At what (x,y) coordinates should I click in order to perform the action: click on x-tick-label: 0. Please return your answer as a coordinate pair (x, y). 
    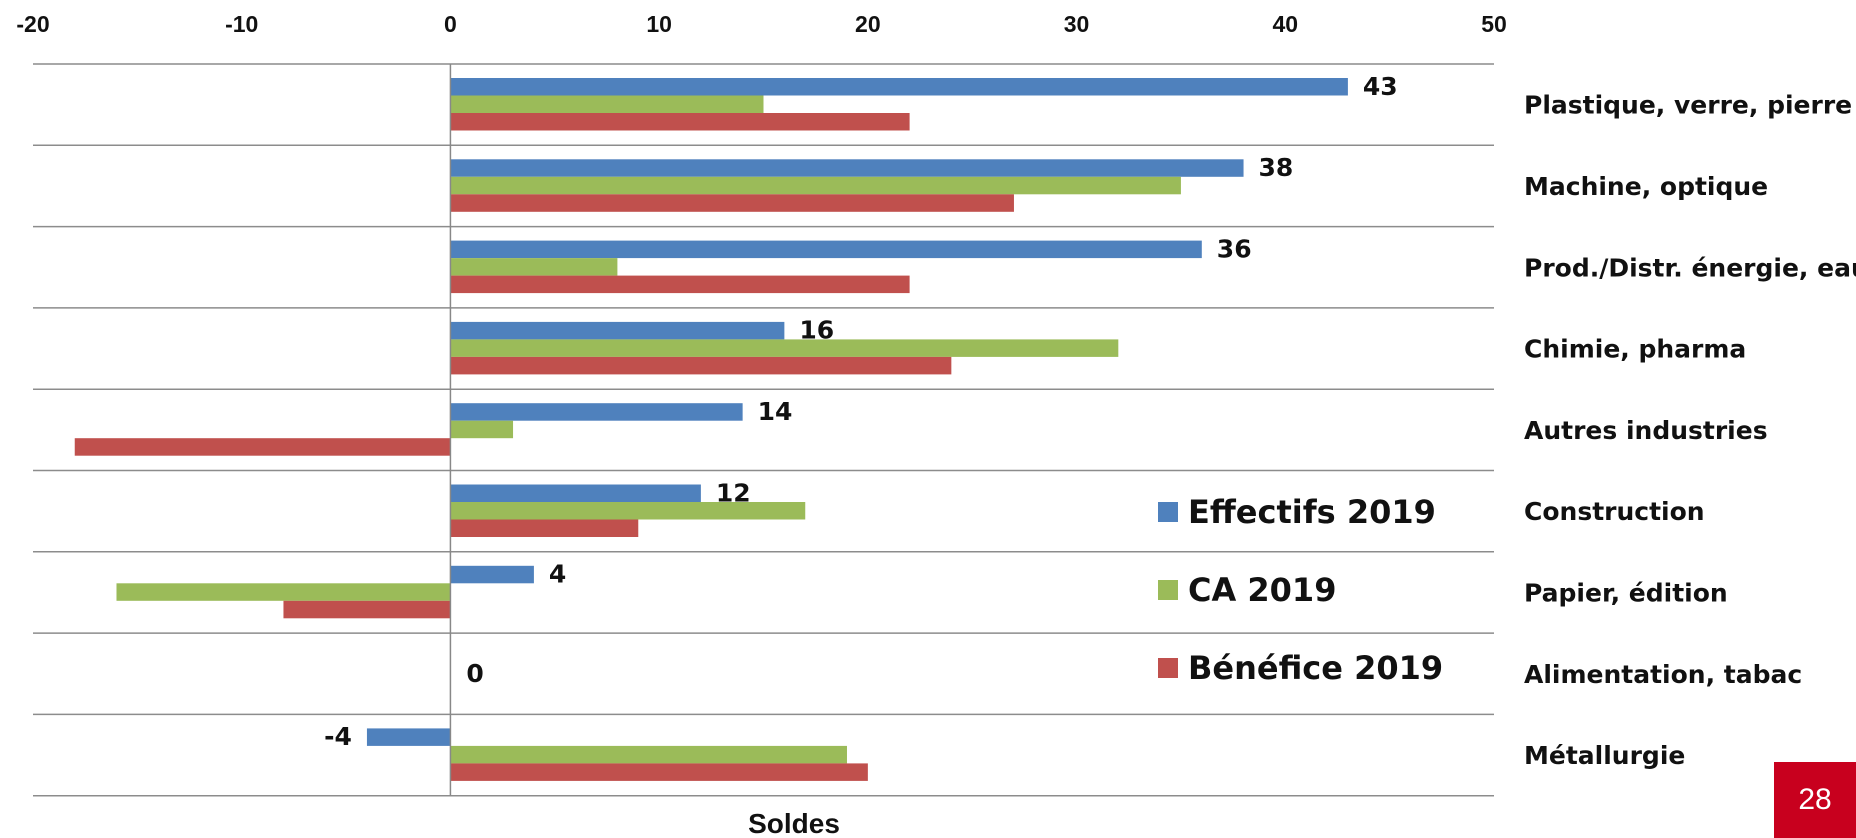
    Looking at the image, I should click on (450, 24).